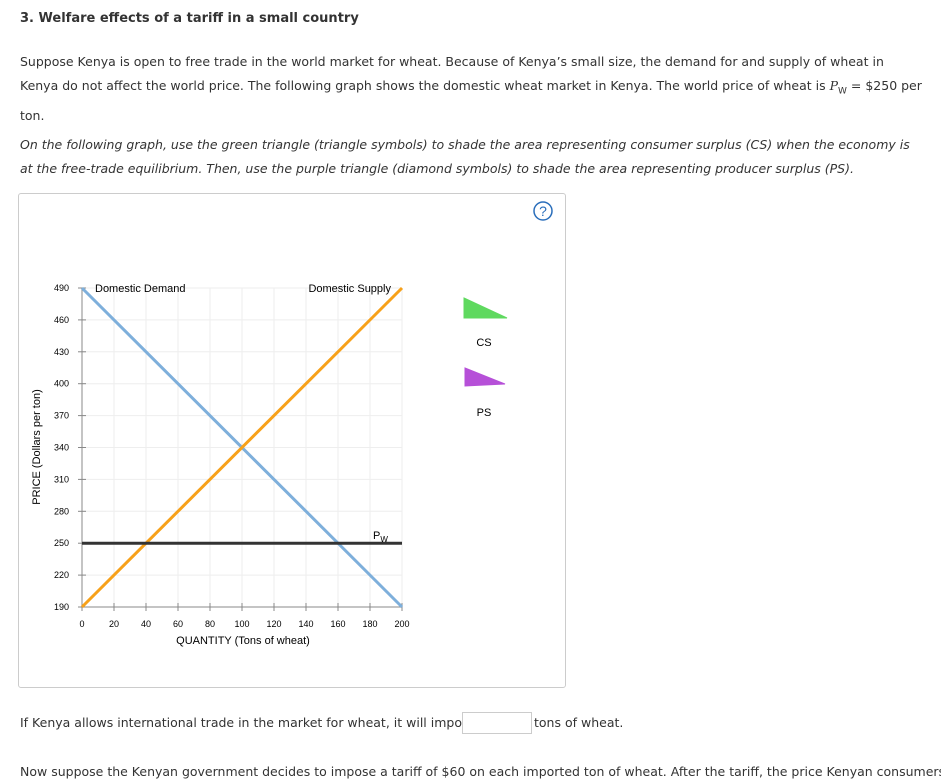 This screenshot has height=779, width=941. Describe the element at coordinates (243, 641) in the screenshot. I see `x-axis-label: QUANTITY (Tons of wheat)` at that location.